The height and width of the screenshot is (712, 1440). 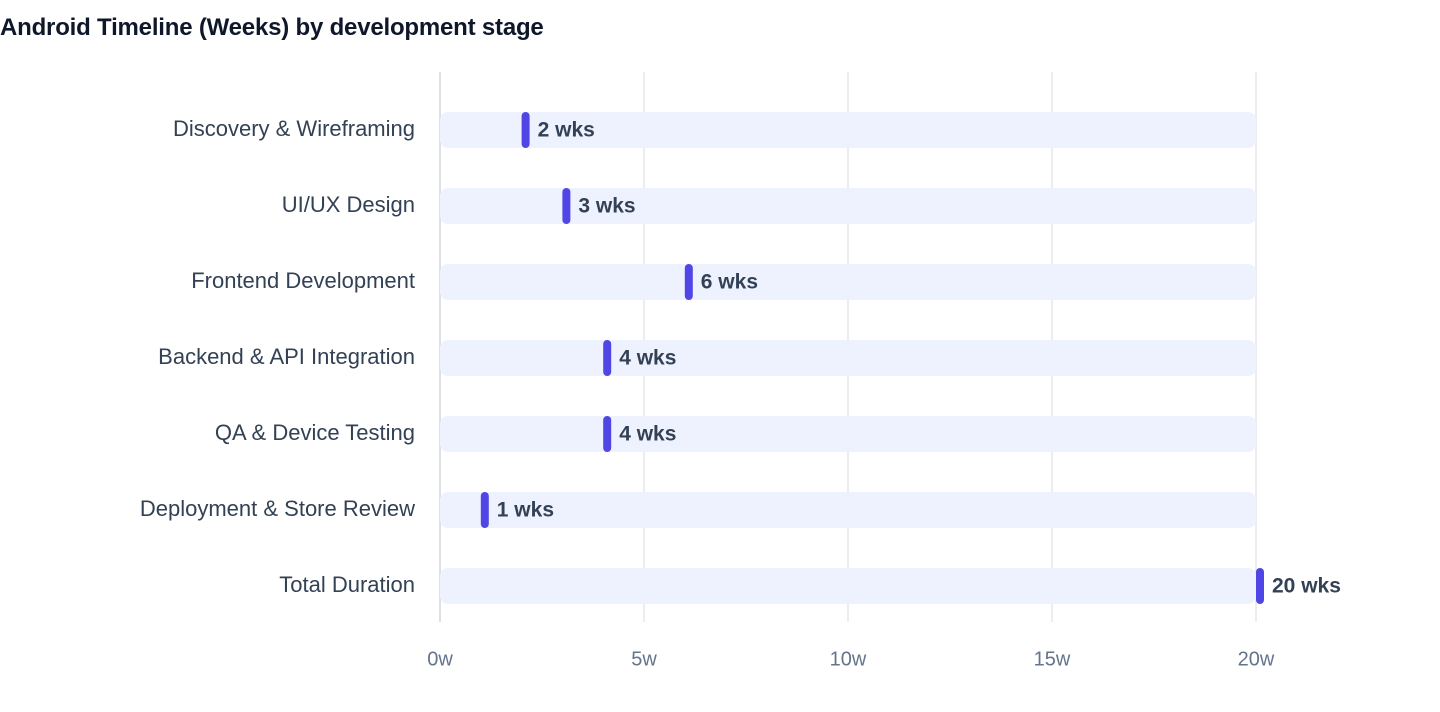 I want to click on value-label: 1 wks, so click(x=525, y=510).